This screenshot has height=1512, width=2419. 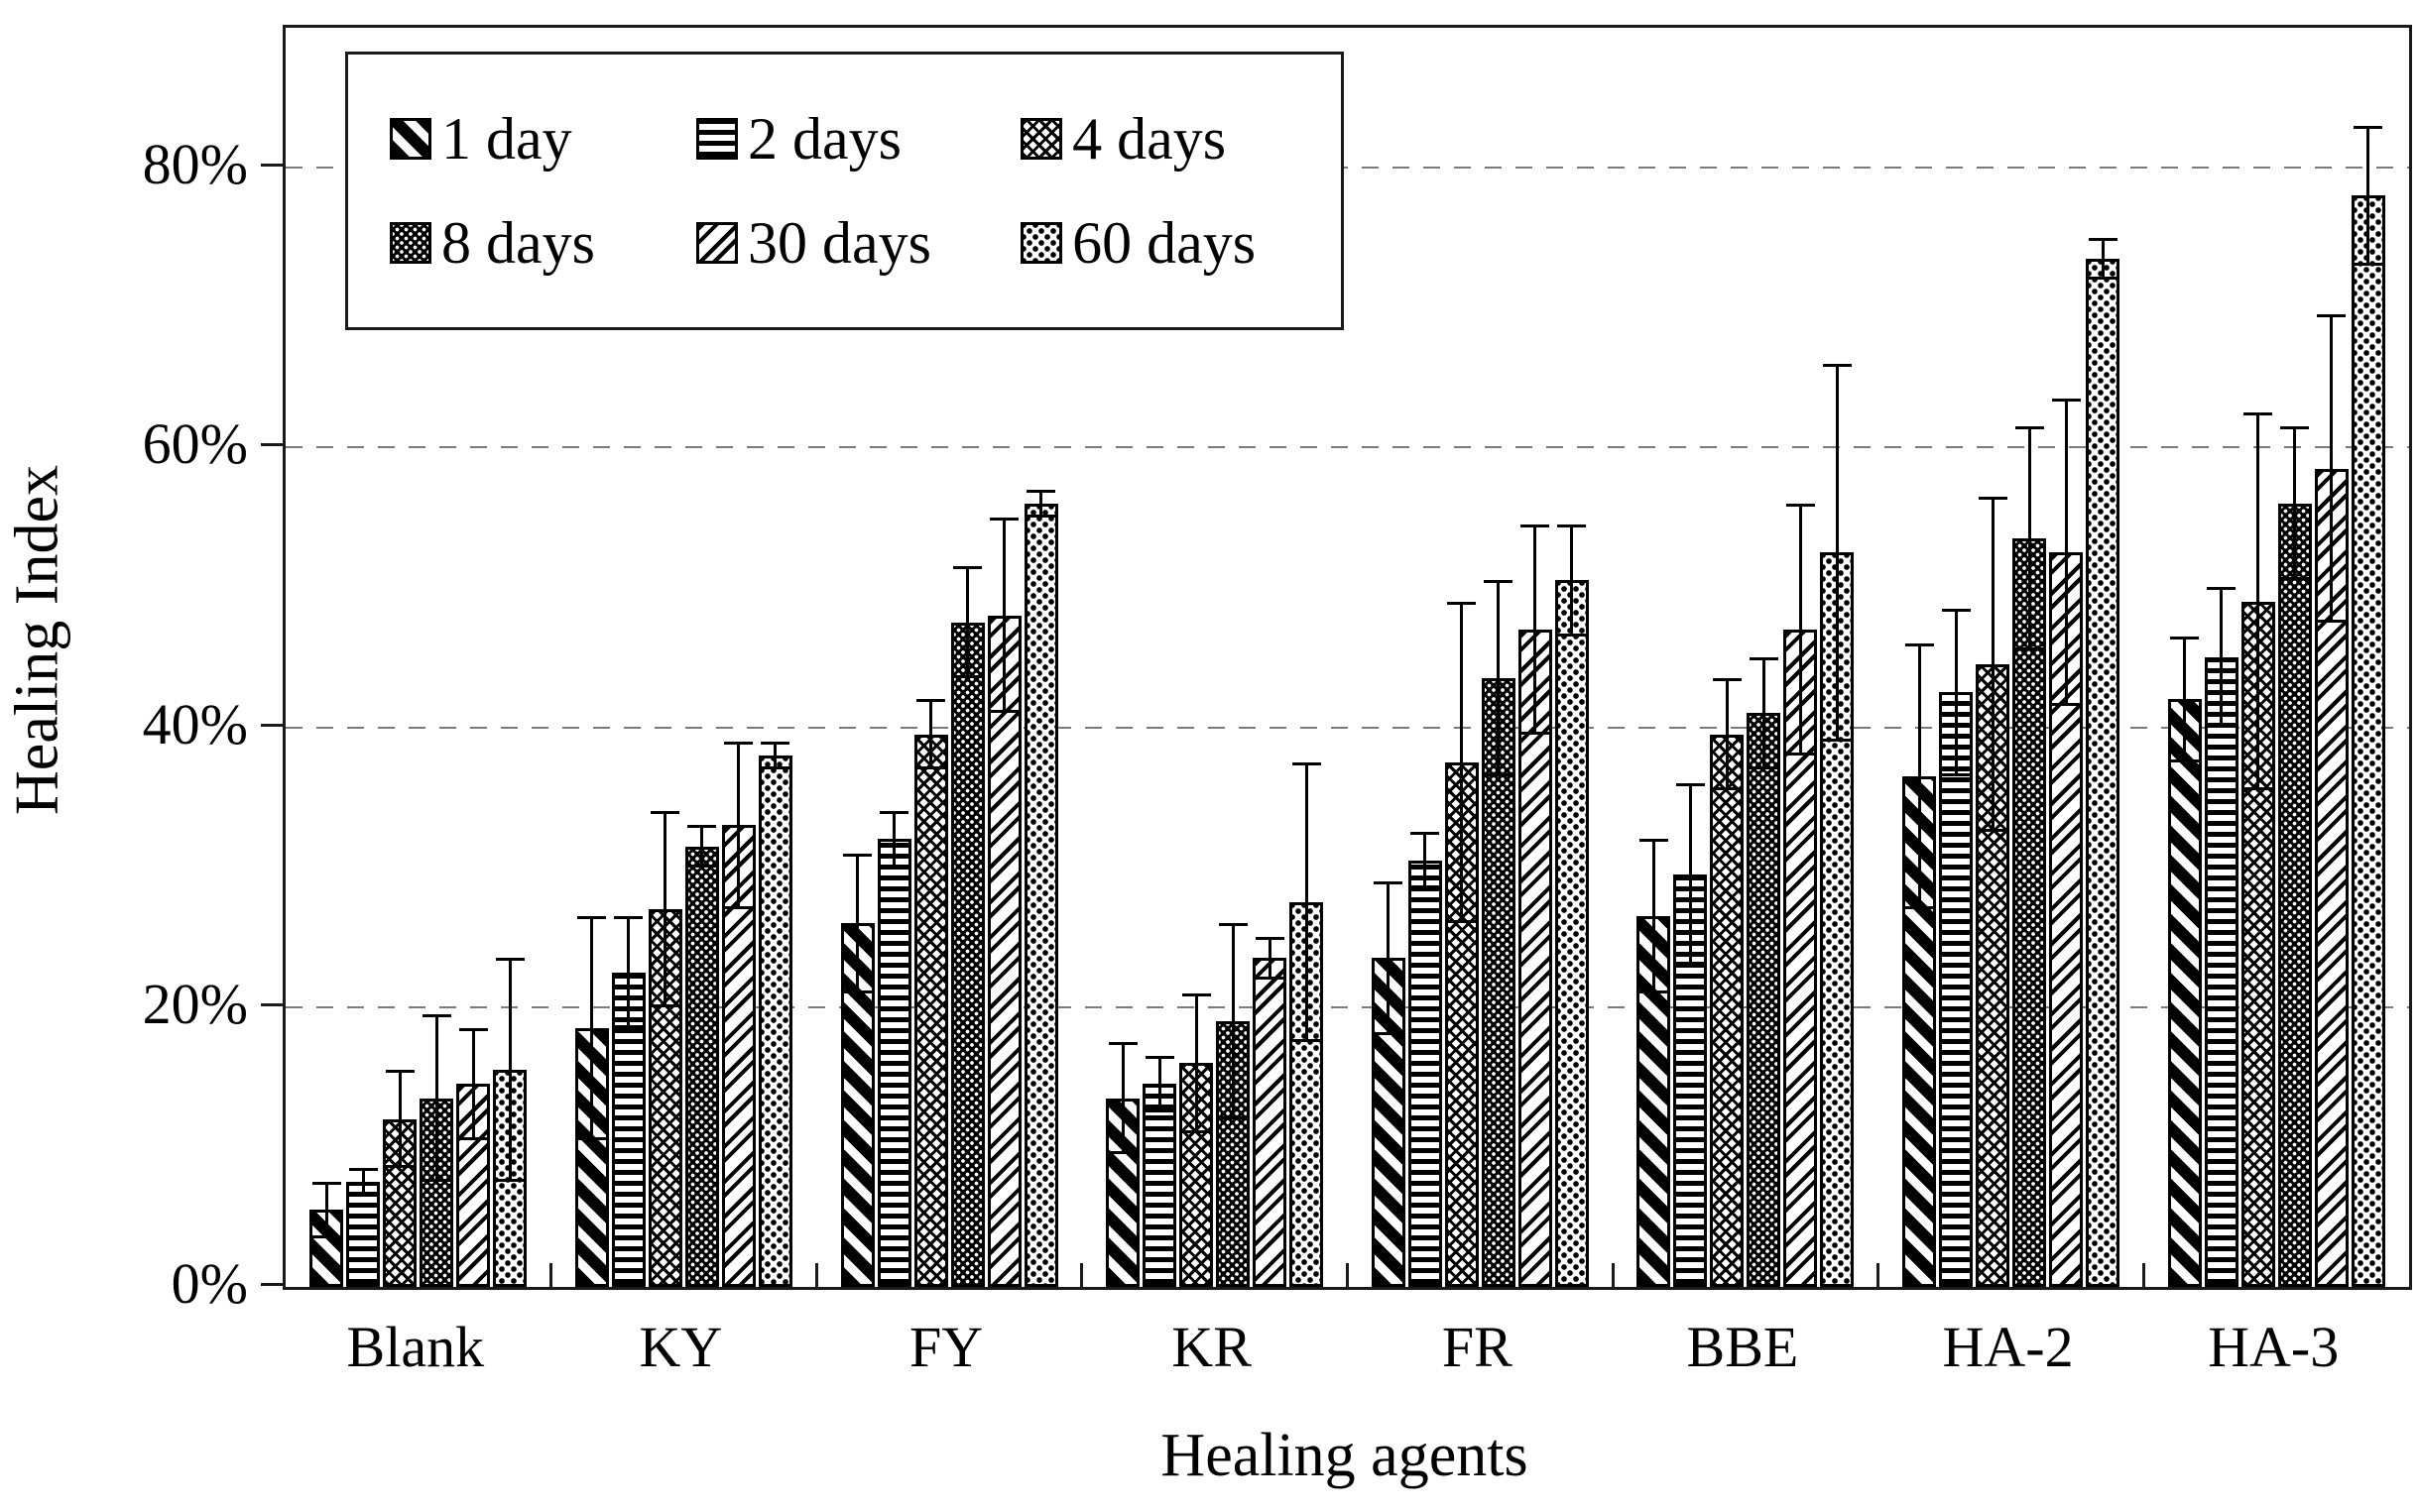 I want to click on bar-FR-4days, so click(x=1461, y=1024).